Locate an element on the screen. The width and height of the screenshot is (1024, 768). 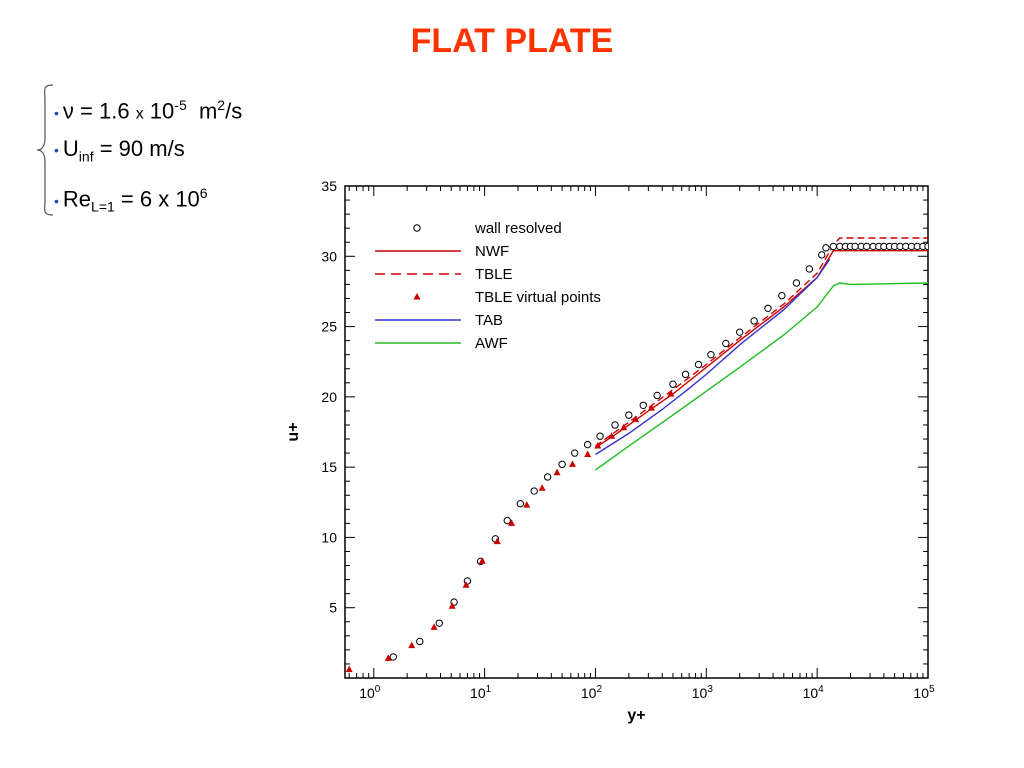
x-tick-label: 10⁰ is located at coordinates (370, 692).